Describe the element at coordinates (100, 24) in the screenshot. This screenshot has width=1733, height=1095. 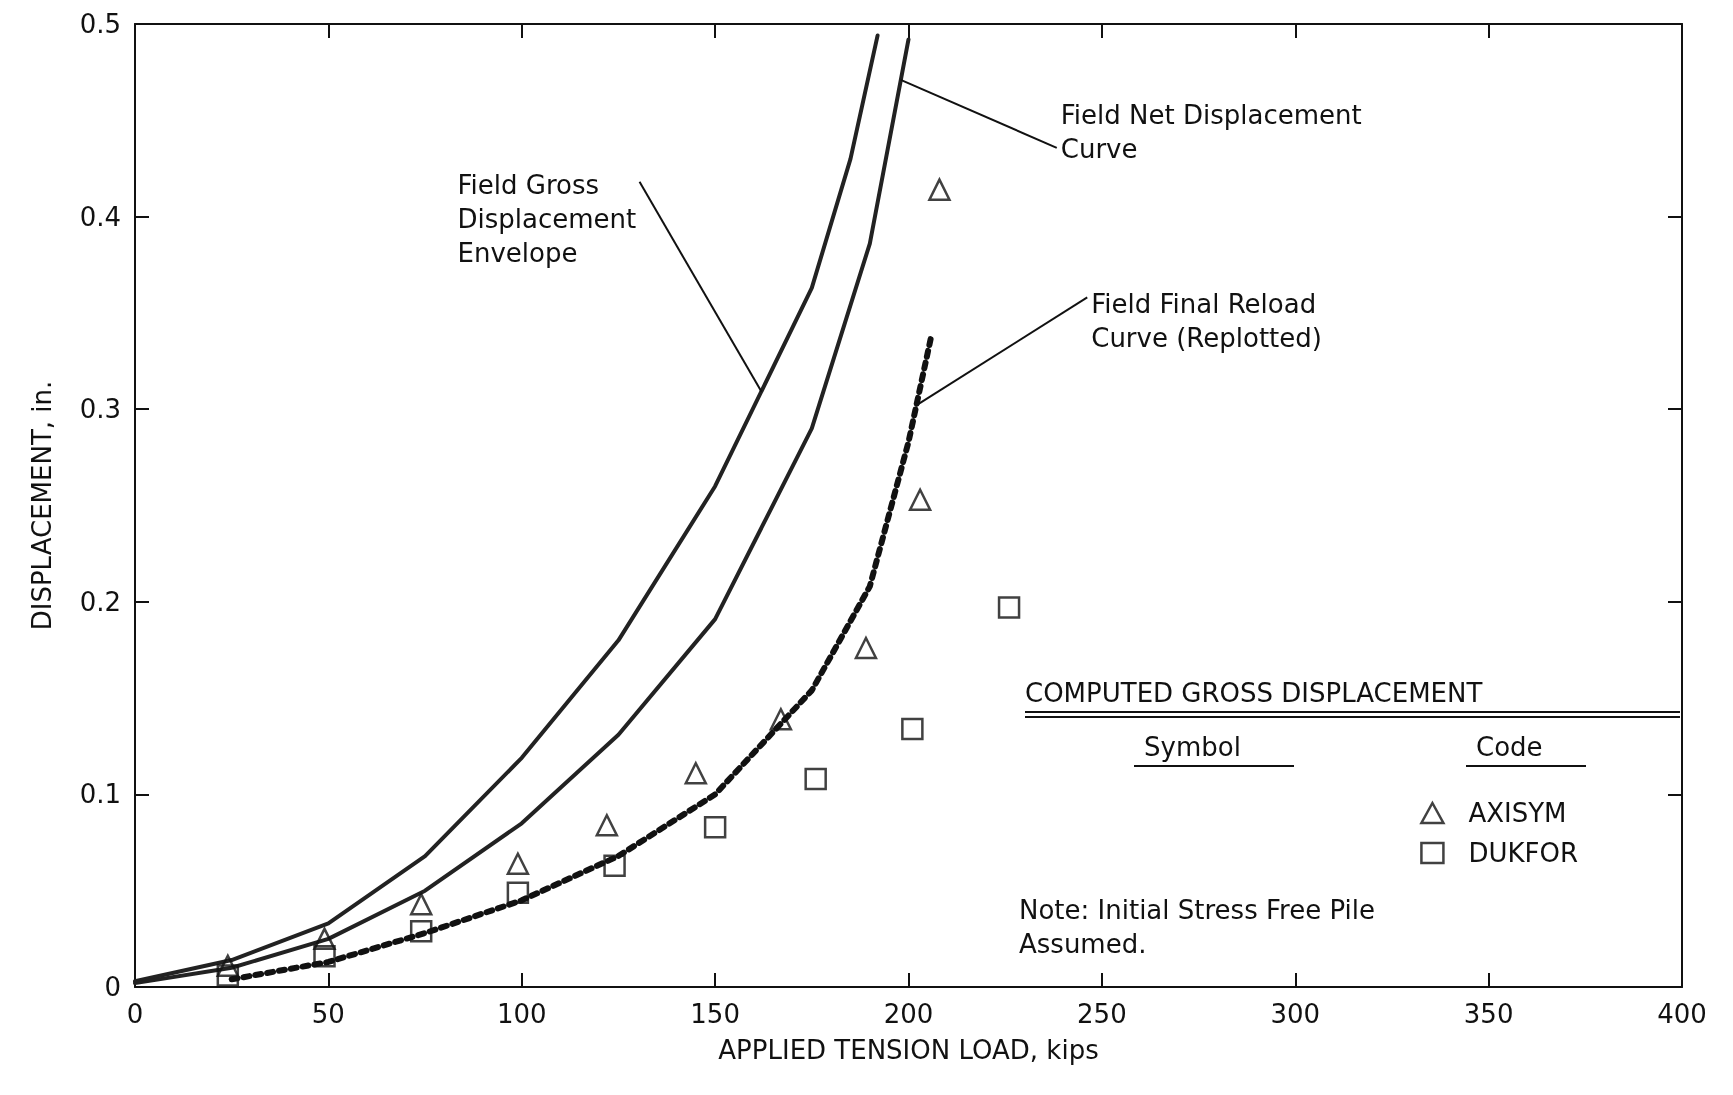
I see `y-tick-label: 0.5` at that location.